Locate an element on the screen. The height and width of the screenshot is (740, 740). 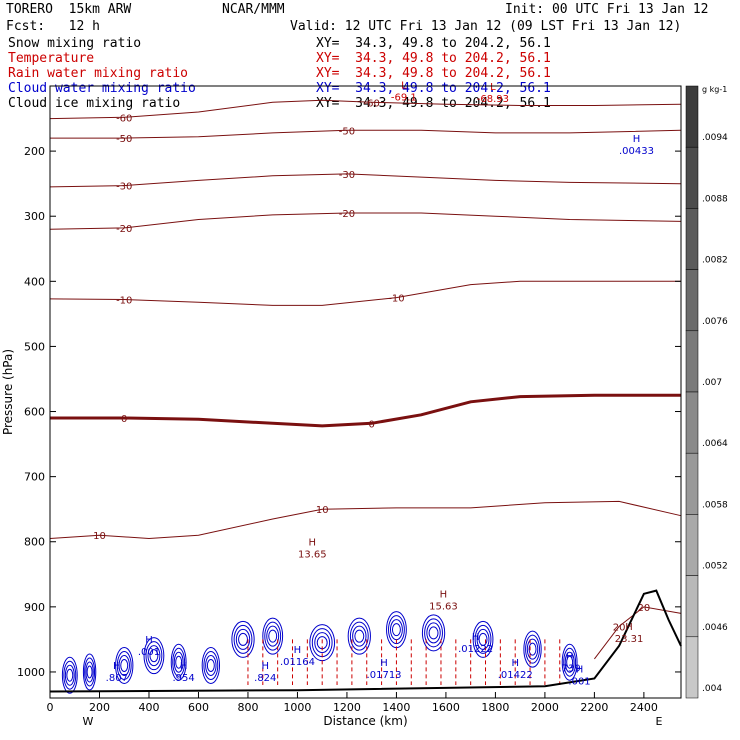
extremum-marker: L is located at coordinates (493, 87).